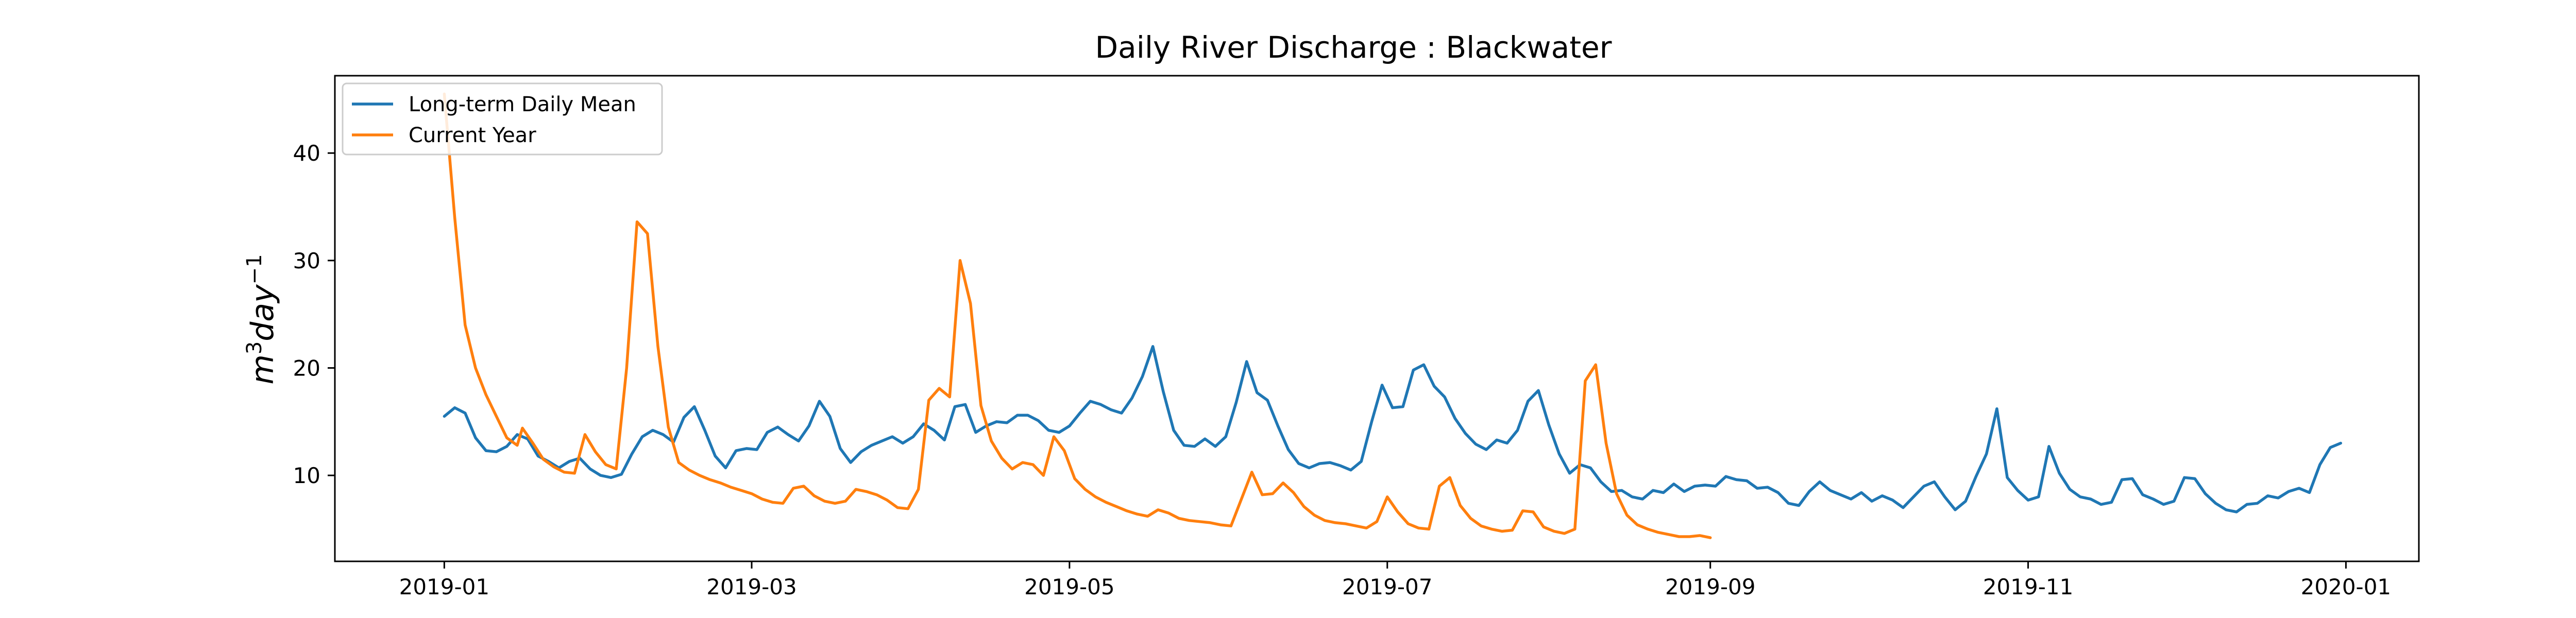 This screenshot has height=618, width=2576. I want to click on y-axis-label-exp1: 3, so click(254, 348).